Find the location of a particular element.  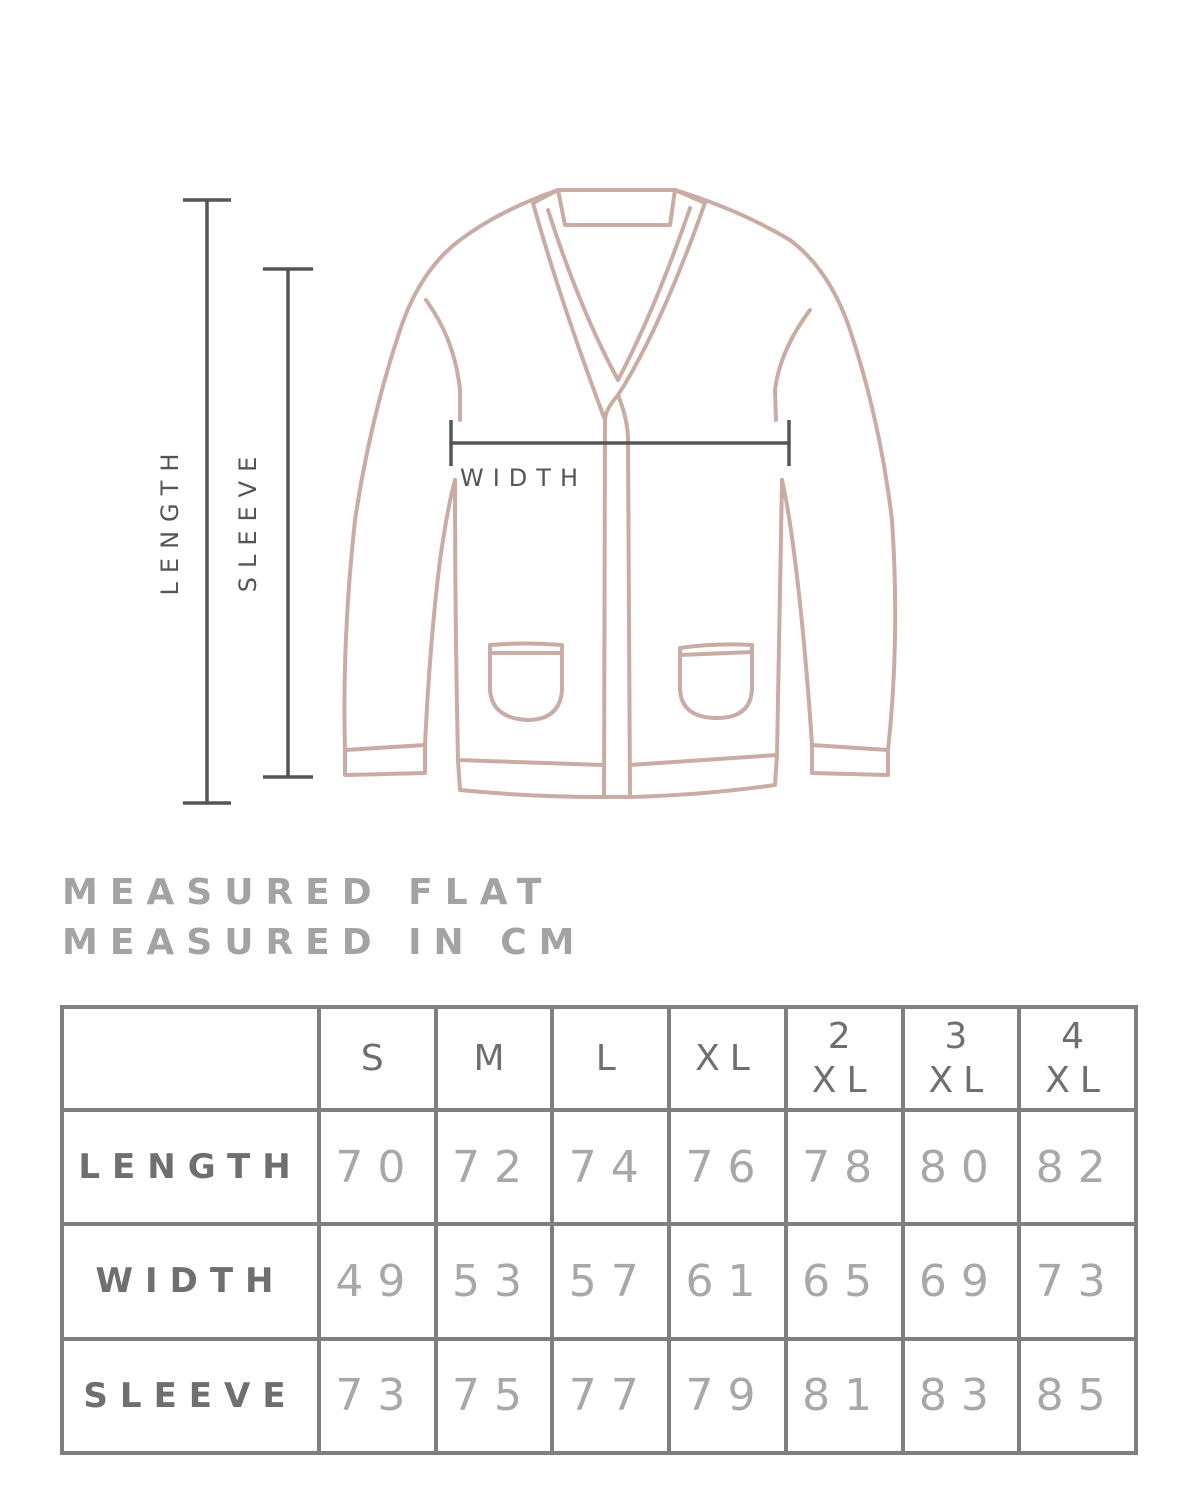

table-cell: 78 is located at coordinates (844, 1167).